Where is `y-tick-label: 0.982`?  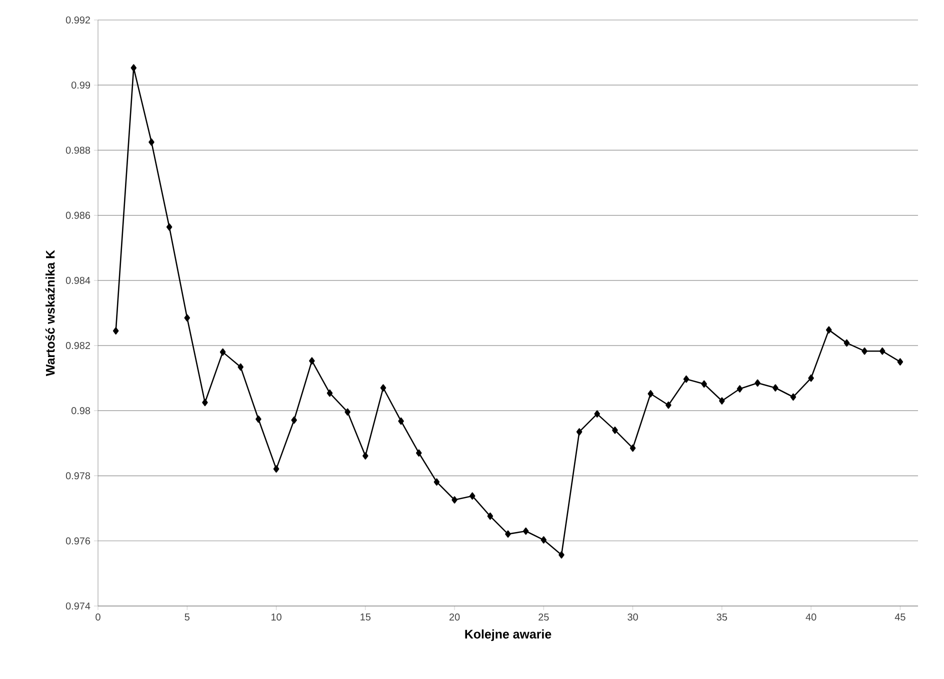 y-tick-label: 0.982 is located at coordinates (78, 346).